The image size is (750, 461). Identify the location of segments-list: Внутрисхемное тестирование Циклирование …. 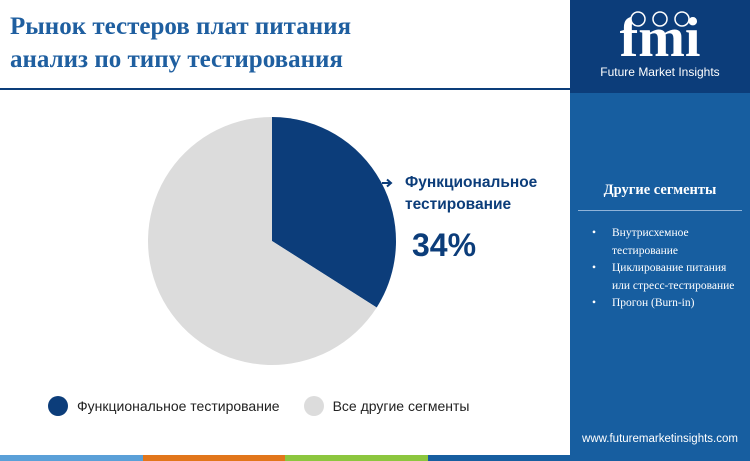
(666, 269).